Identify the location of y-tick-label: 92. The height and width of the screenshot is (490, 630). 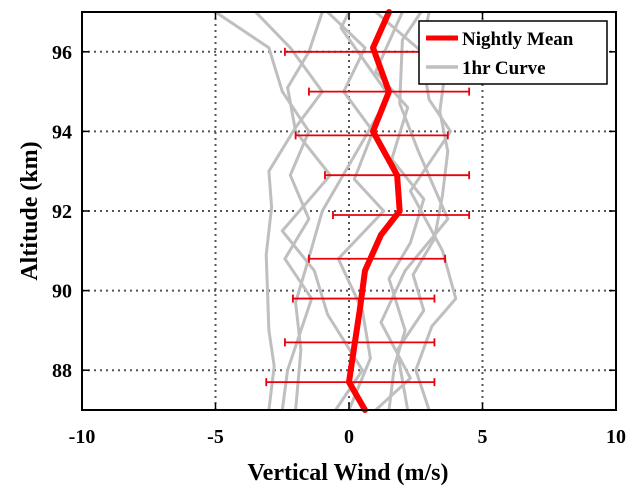
(62, 212).